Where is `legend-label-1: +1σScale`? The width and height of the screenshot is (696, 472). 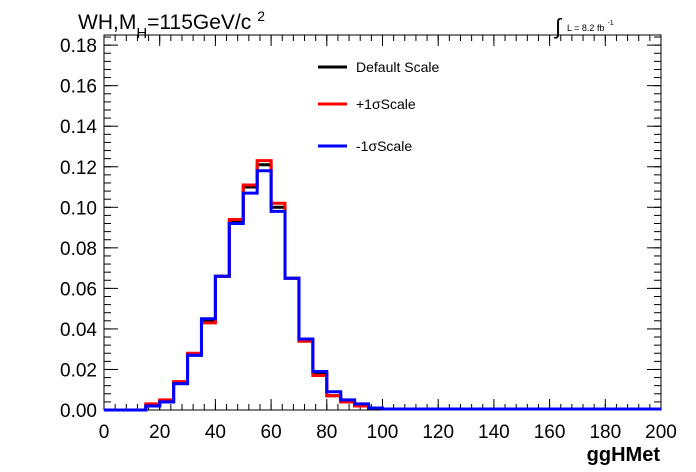
legend-label-1: +1σScale is located at coordinates (386, 104).